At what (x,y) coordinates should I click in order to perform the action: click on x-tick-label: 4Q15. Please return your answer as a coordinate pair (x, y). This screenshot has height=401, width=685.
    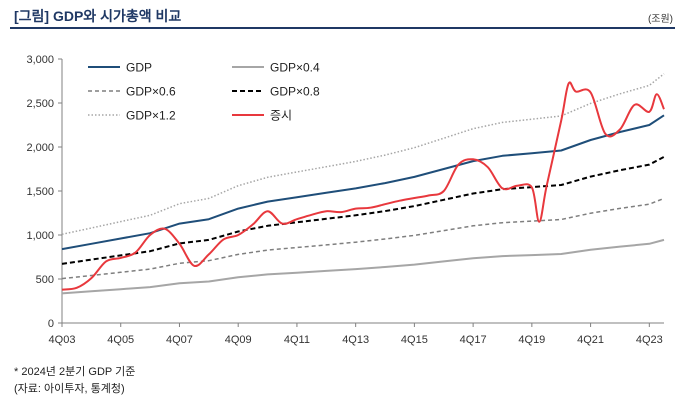
    Looking at the image, I should click on (414, 340).